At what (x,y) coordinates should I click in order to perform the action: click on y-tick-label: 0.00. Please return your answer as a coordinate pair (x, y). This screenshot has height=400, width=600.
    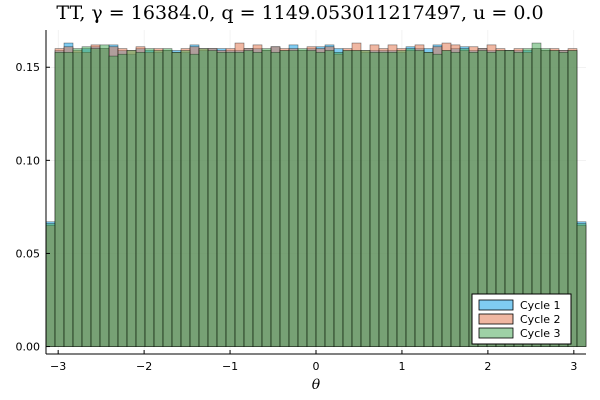
    Looking at the image, I should click on (28, 347).